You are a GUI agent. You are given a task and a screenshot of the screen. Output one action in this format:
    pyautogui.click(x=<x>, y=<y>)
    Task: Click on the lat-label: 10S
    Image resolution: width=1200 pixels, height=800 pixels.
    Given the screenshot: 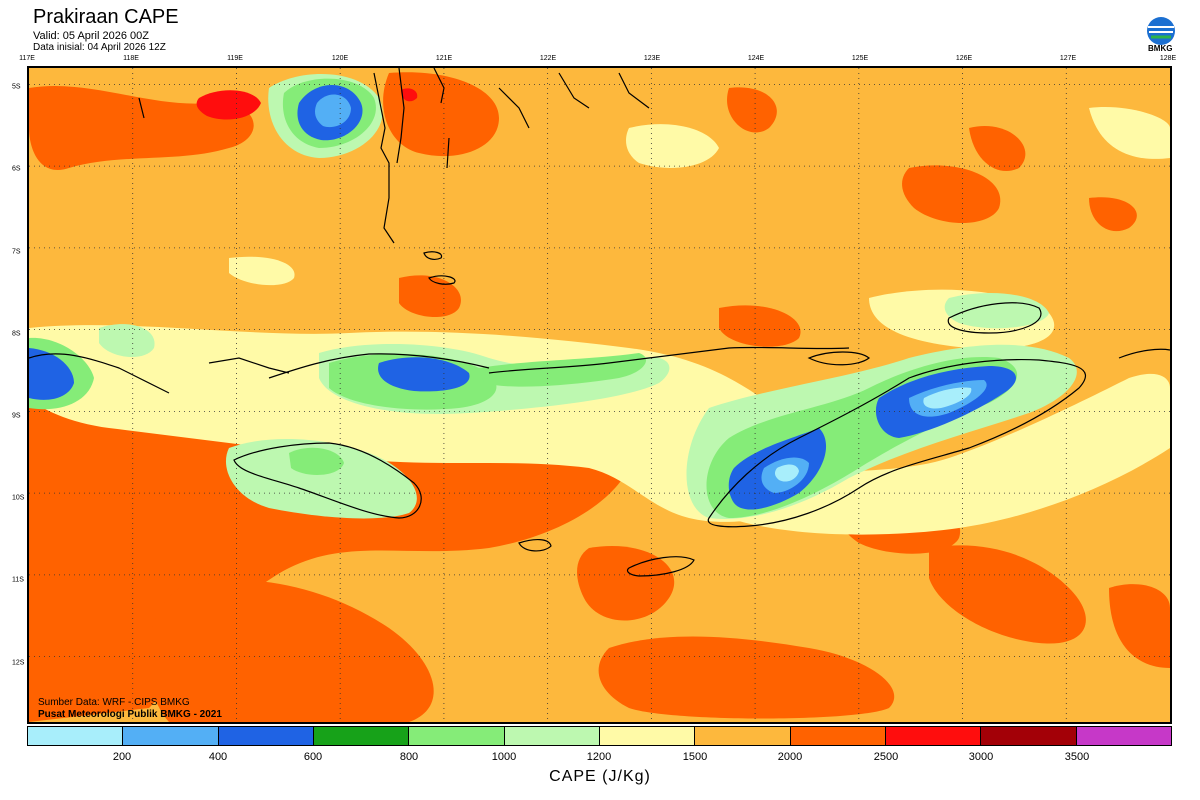 What is the action you would take?
    pyautogui.click(x=18, y=498)
    